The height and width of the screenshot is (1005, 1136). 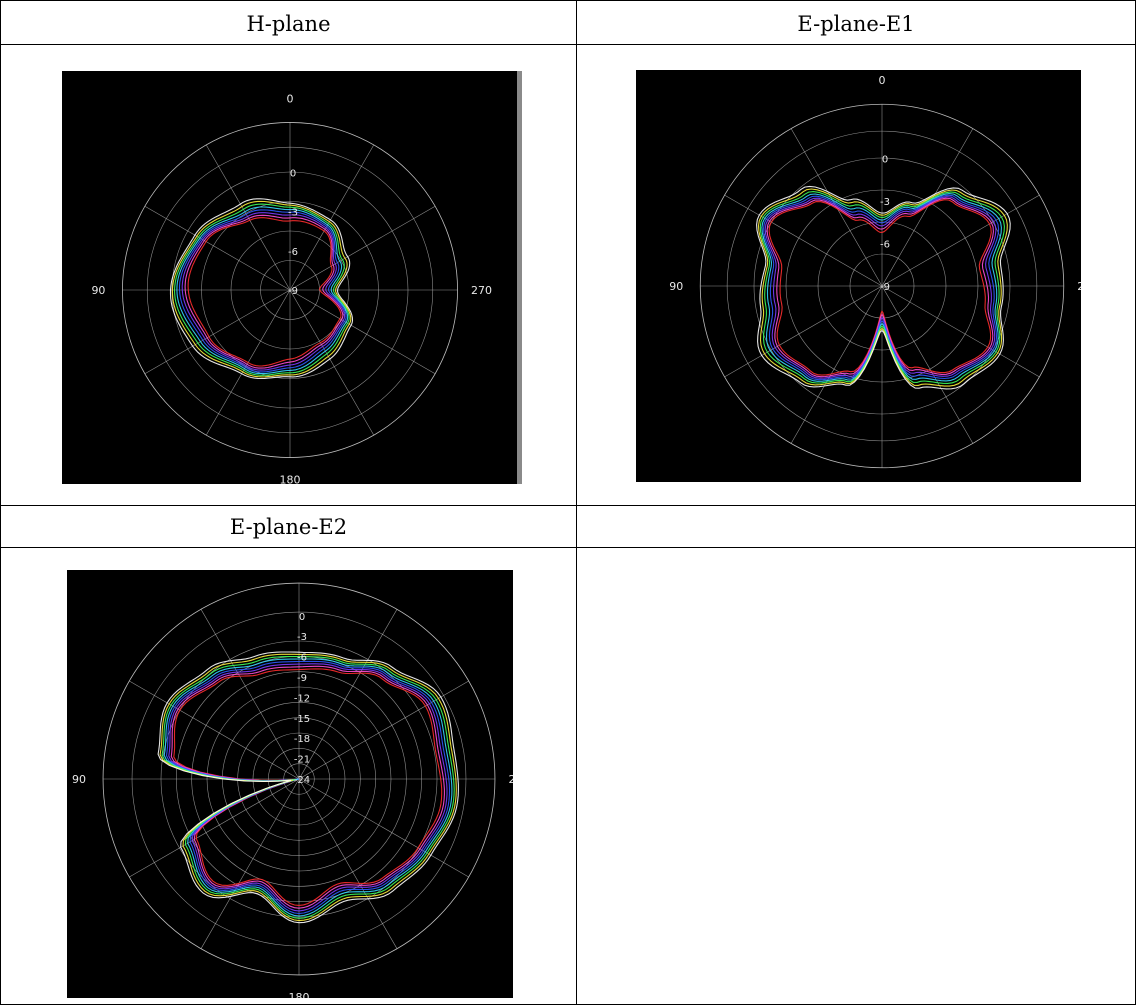 I want to click on header-empty, so click(x=856, y=526).